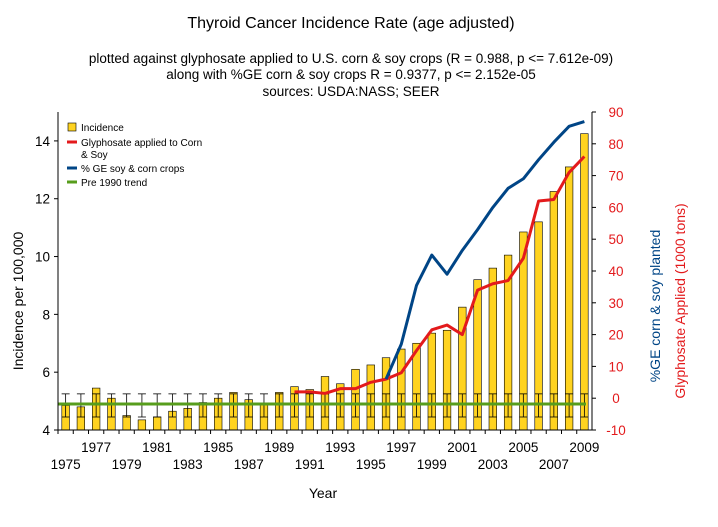 The height and width of the screenshot is (527, 718). What do you see at coordinates (126, 423) in the screenshot?
I see `incidence-bar-1979` at bounding box center [126, 423].